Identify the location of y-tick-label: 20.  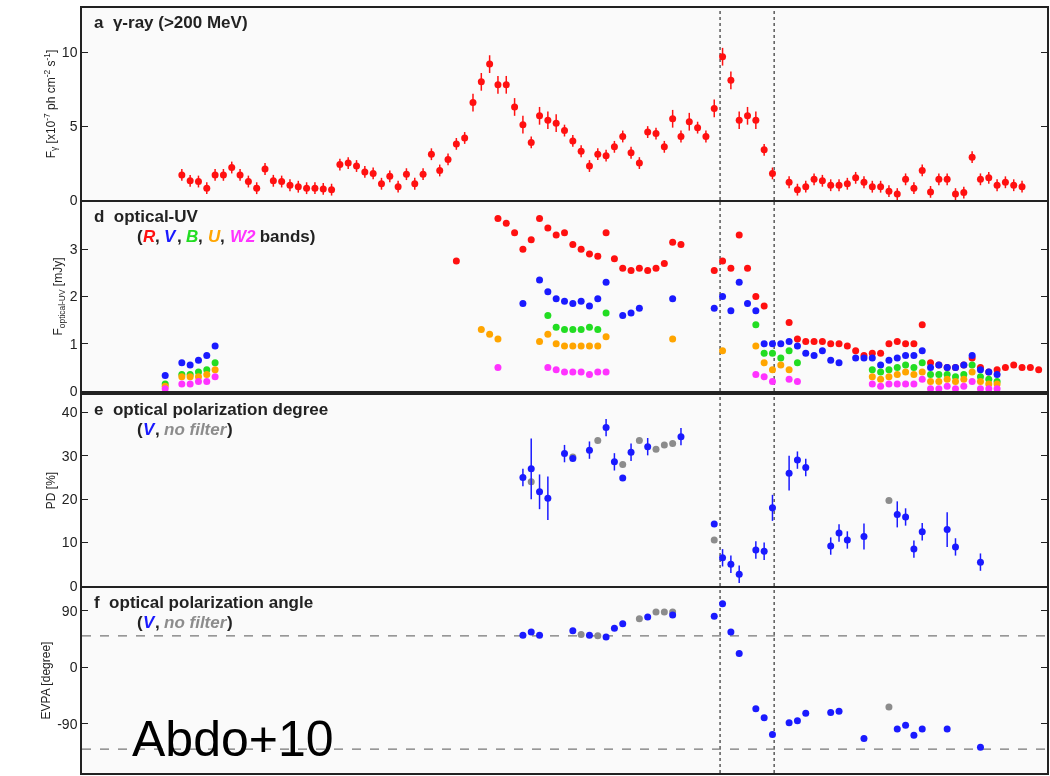
(69, 499).